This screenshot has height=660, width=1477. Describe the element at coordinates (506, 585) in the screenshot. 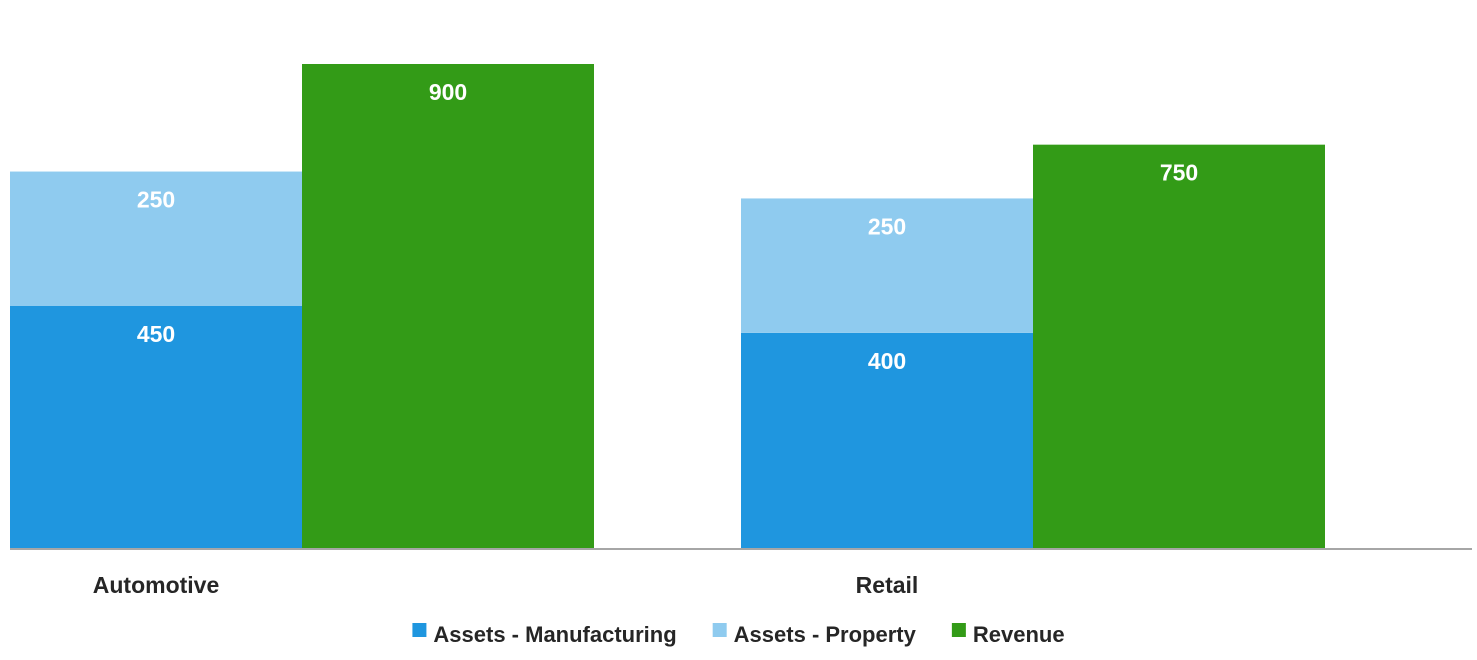

I see `category-labels-layer: Automotive Retail` at that location.